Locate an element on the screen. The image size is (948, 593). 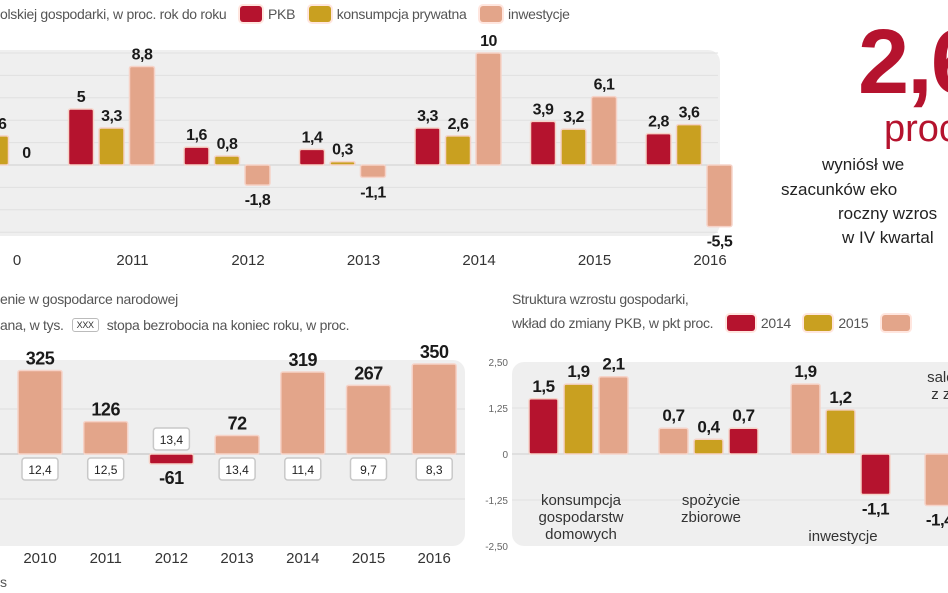
unemployment-value: 12,4 is located at coordinates (40, 470).